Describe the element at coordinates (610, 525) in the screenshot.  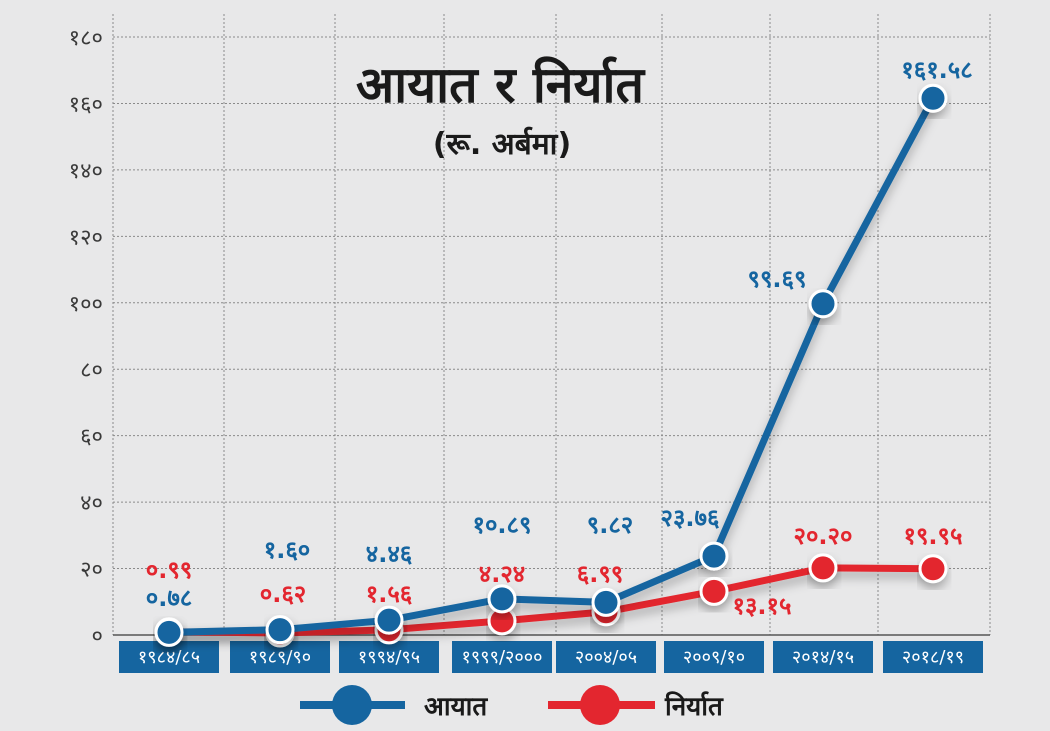
I see `data-label-import: ९.८२` at that location.